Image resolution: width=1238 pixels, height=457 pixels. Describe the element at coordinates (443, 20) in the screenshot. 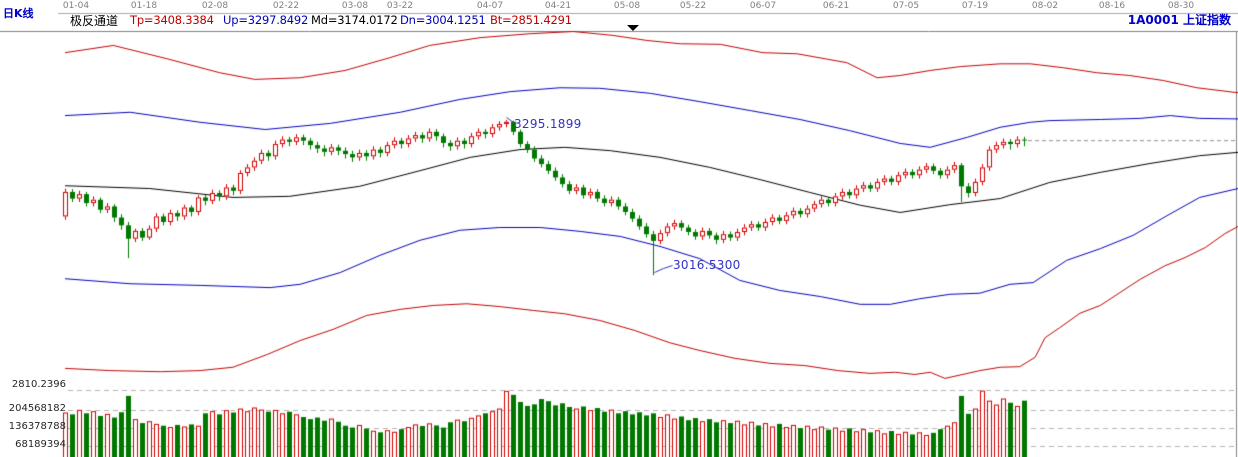

I see `indicator-value-dn: Dn=3004.1251` at that location.